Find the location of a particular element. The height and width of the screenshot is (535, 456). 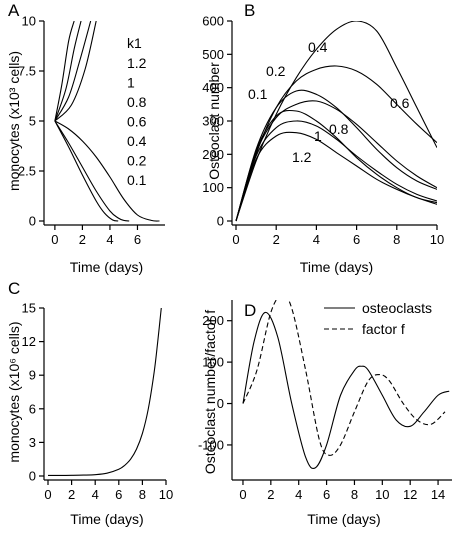

series-line-k1-0.4 is located at coordinates (107, 171).